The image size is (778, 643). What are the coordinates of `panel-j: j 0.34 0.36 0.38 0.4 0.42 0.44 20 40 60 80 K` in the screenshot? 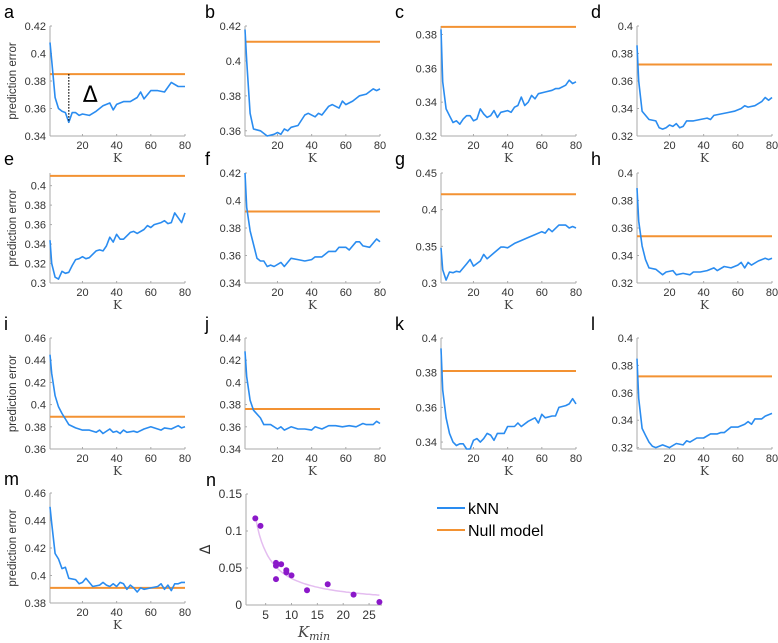 It's located at (295, 396).